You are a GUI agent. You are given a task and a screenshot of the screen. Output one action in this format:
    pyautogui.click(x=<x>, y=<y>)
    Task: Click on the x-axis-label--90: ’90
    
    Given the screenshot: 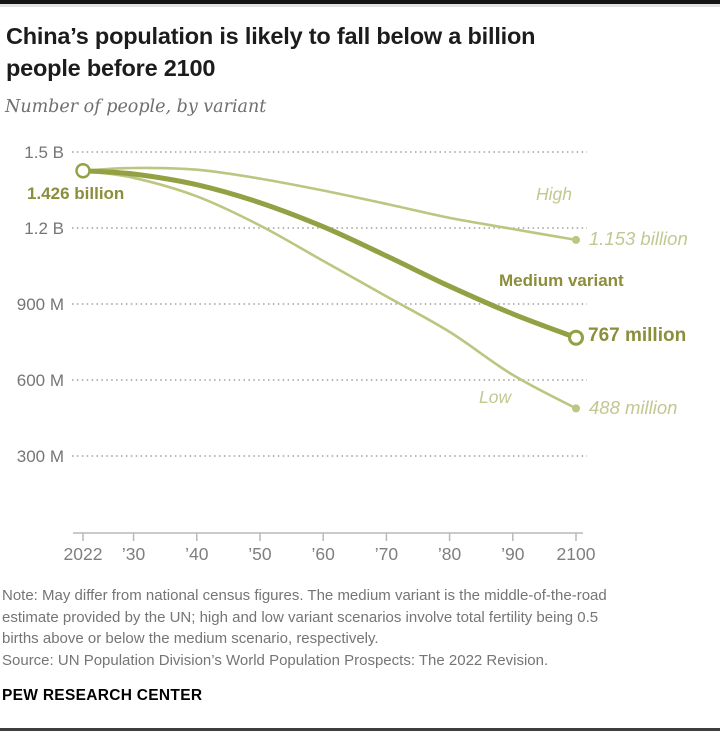 What is the action you would take?
    pyautogui.click(x=513, y=554)
    